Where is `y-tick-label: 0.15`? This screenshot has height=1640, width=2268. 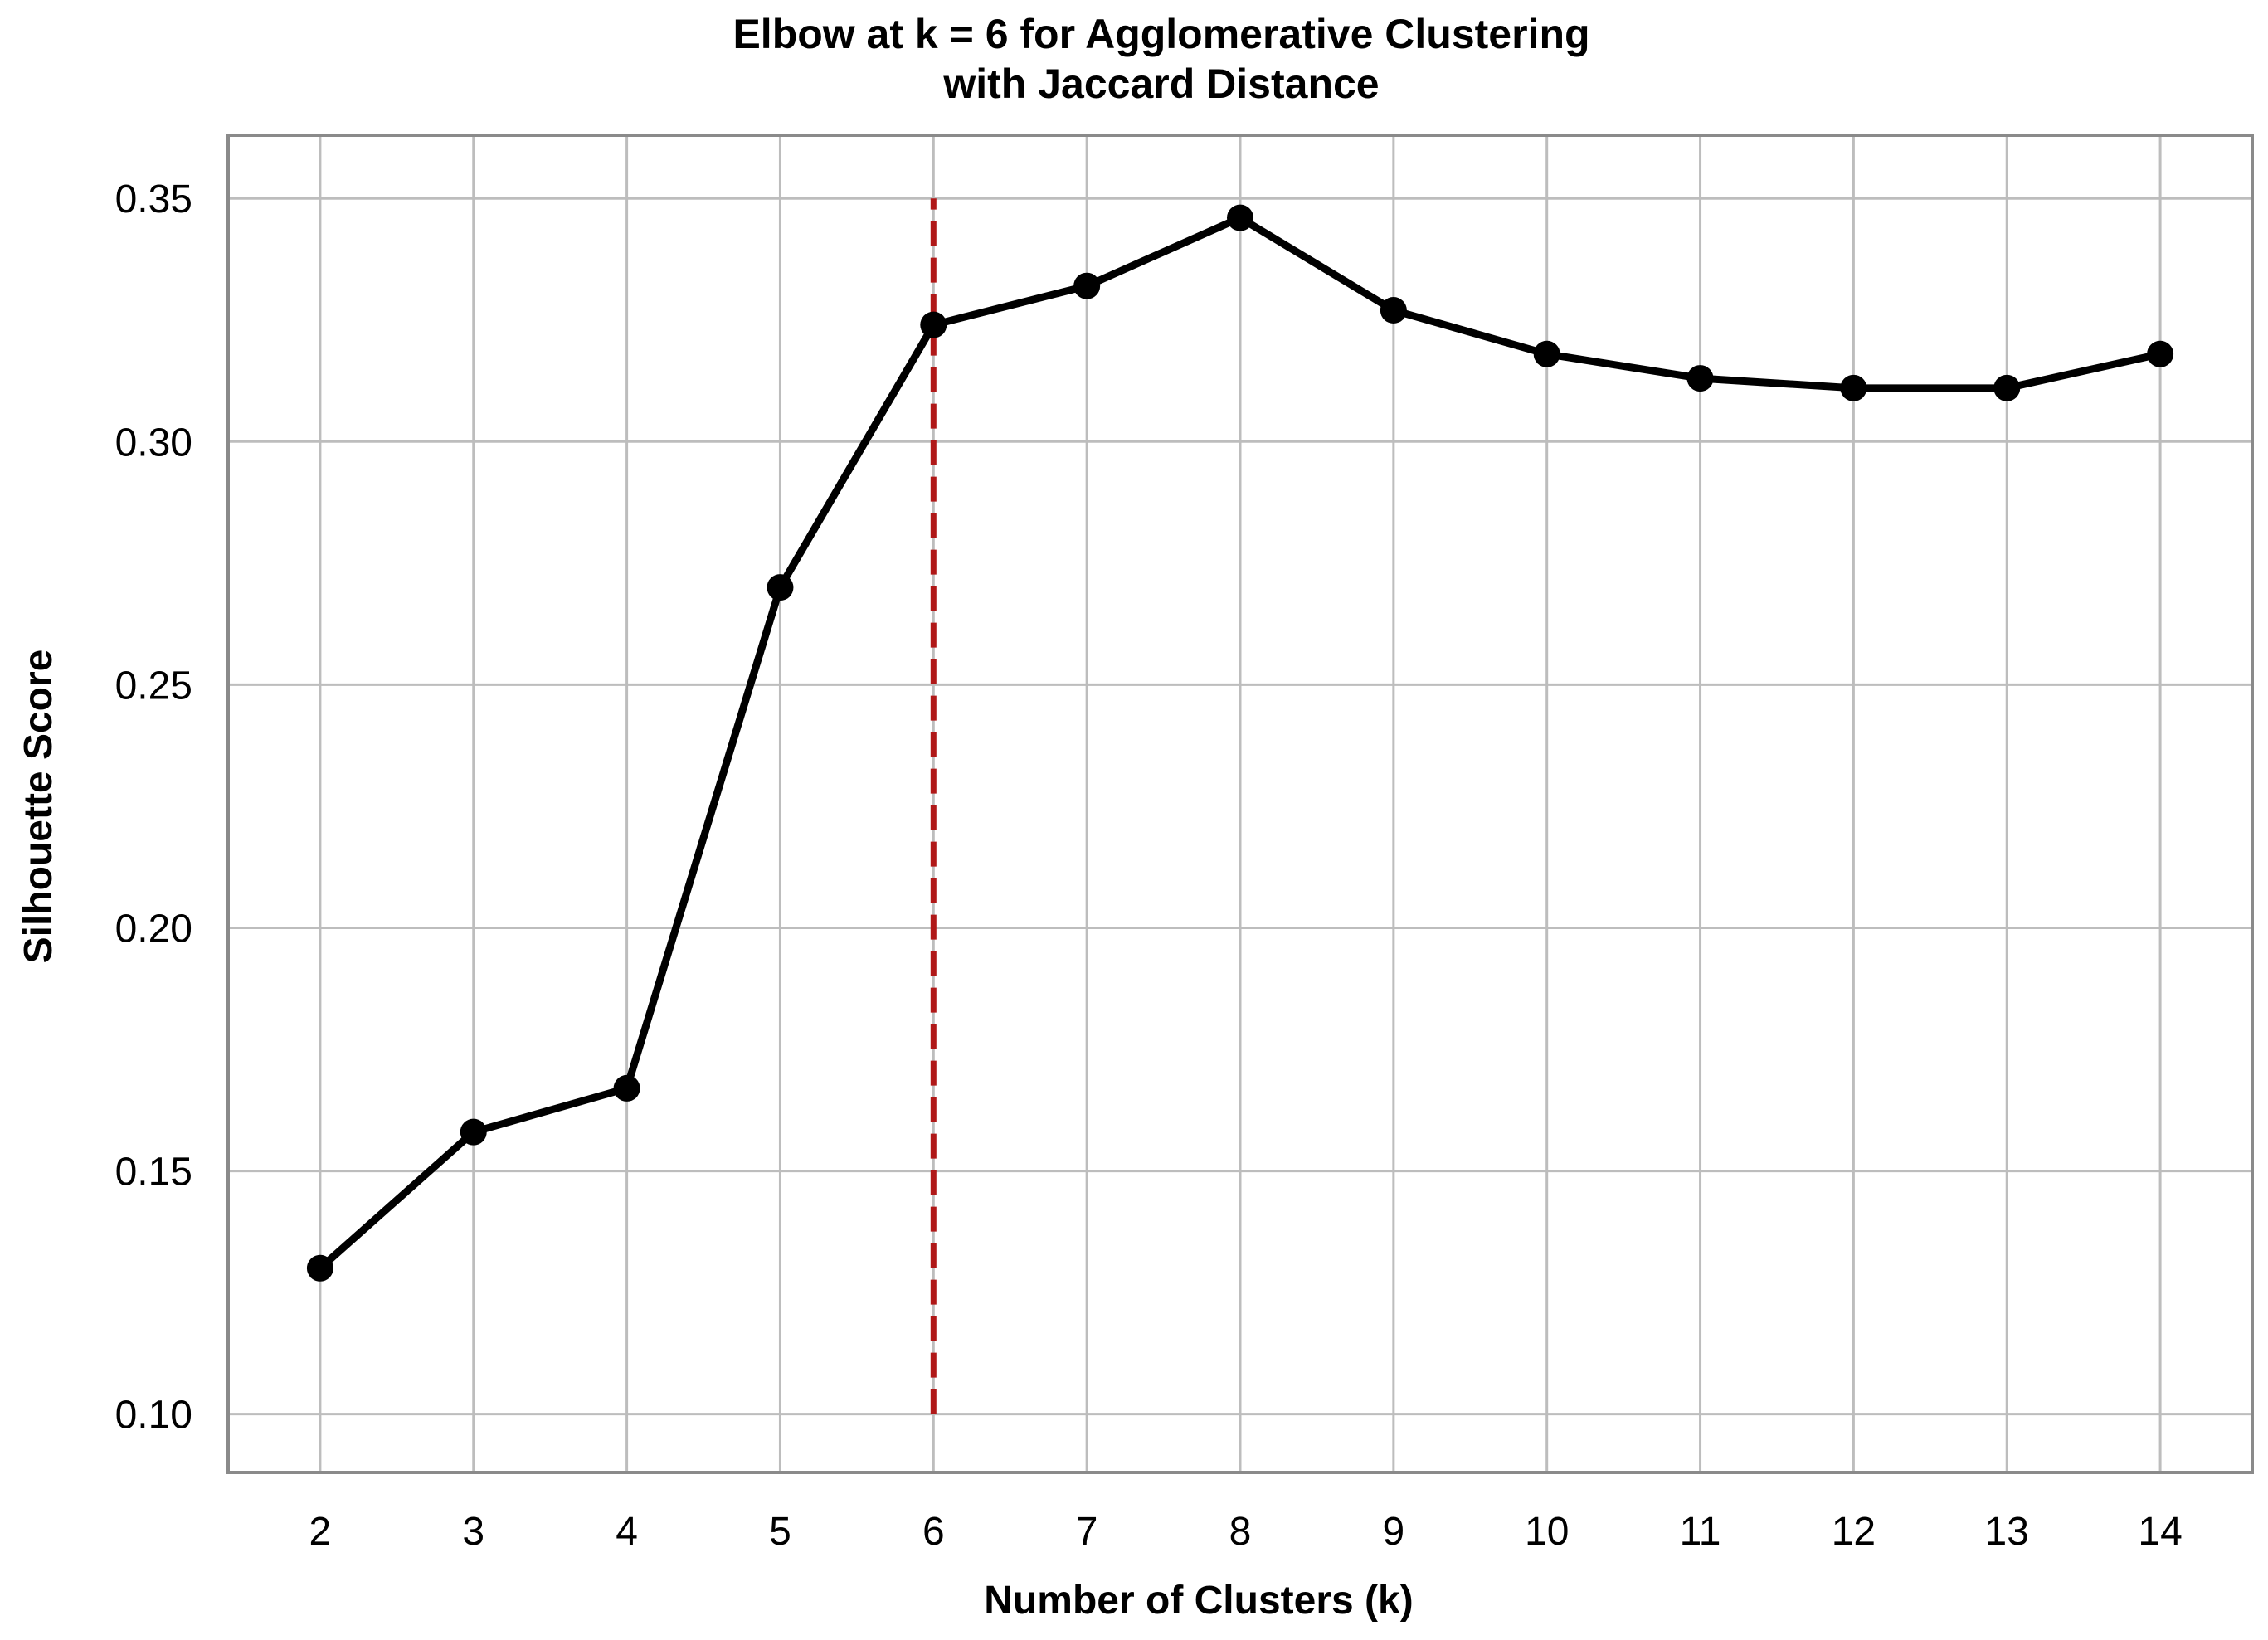 y-tick-label: 0.15 is located at coordinates (153, 1173).